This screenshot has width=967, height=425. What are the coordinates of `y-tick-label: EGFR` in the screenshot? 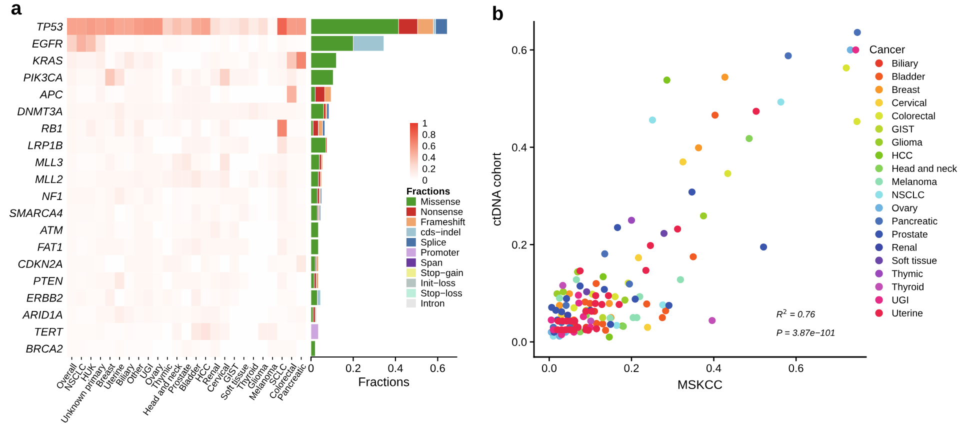 It's located at (47, 44).